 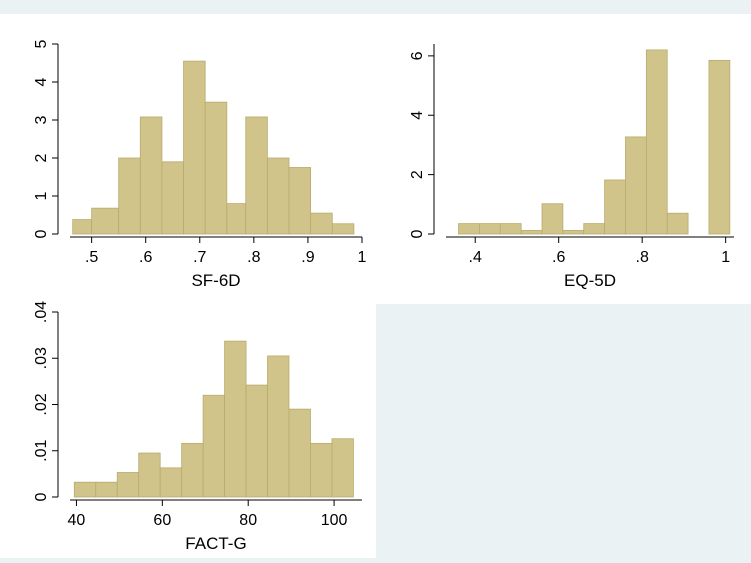 I want to click on y-tick-label: 5, so click(x=41, y=43).